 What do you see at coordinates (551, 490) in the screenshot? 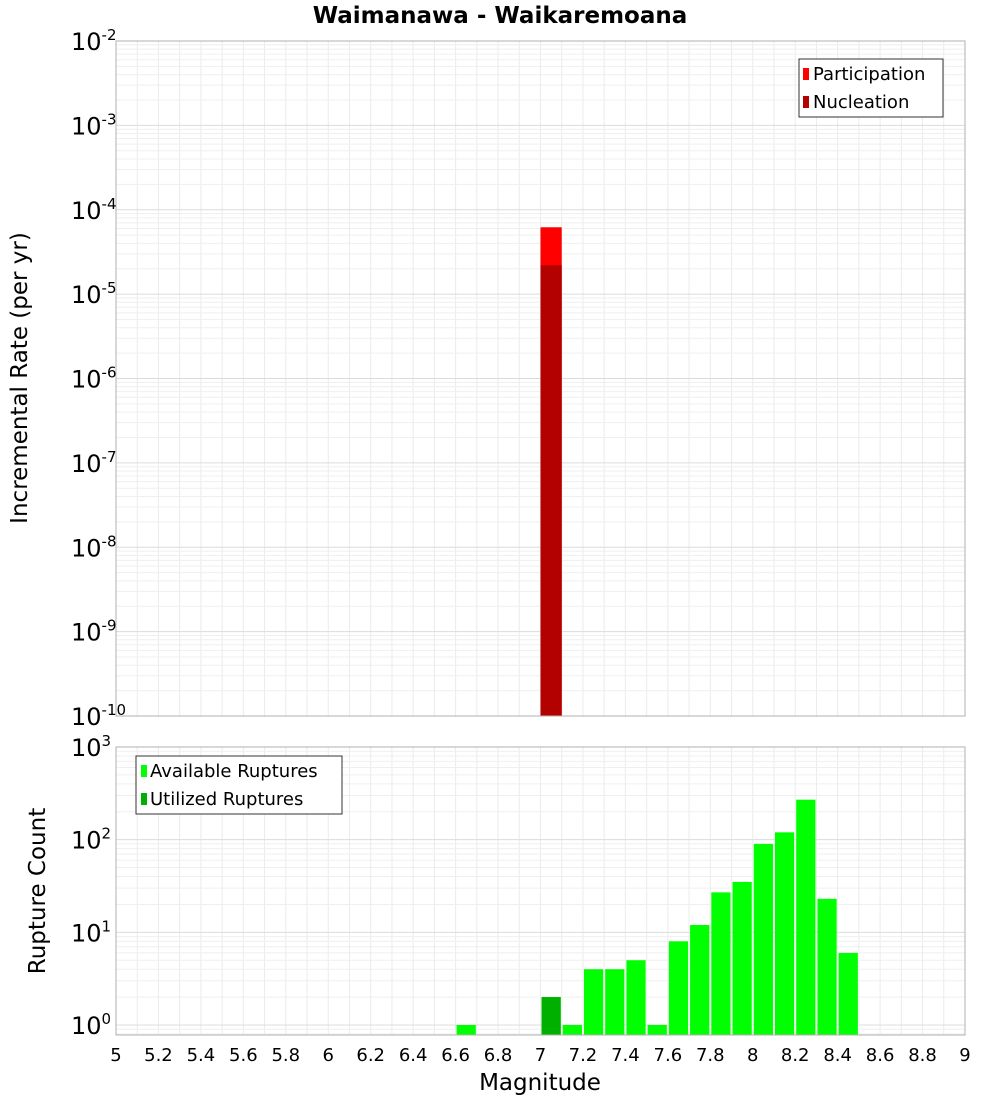
I see `bar-nucleation` at bounding box center [551, 490].